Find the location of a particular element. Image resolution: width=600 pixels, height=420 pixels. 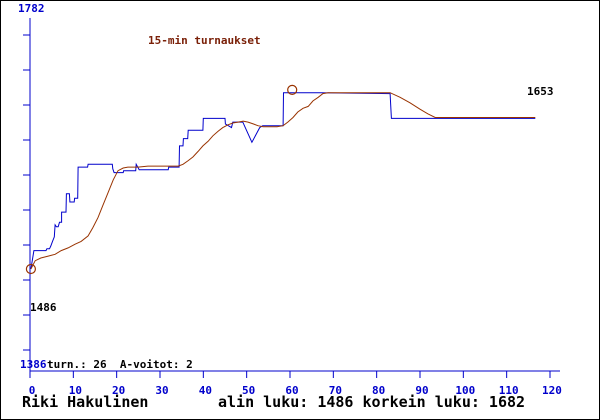

chart-title: 15-min turnaukset is located at coordinates (204, 40).